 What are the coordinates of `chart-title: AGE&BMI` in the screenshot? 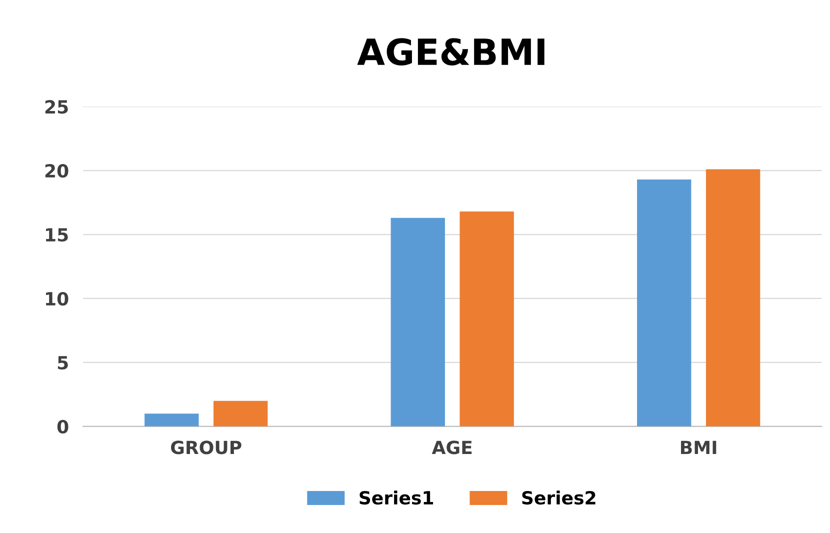 It's located at (450, 52).